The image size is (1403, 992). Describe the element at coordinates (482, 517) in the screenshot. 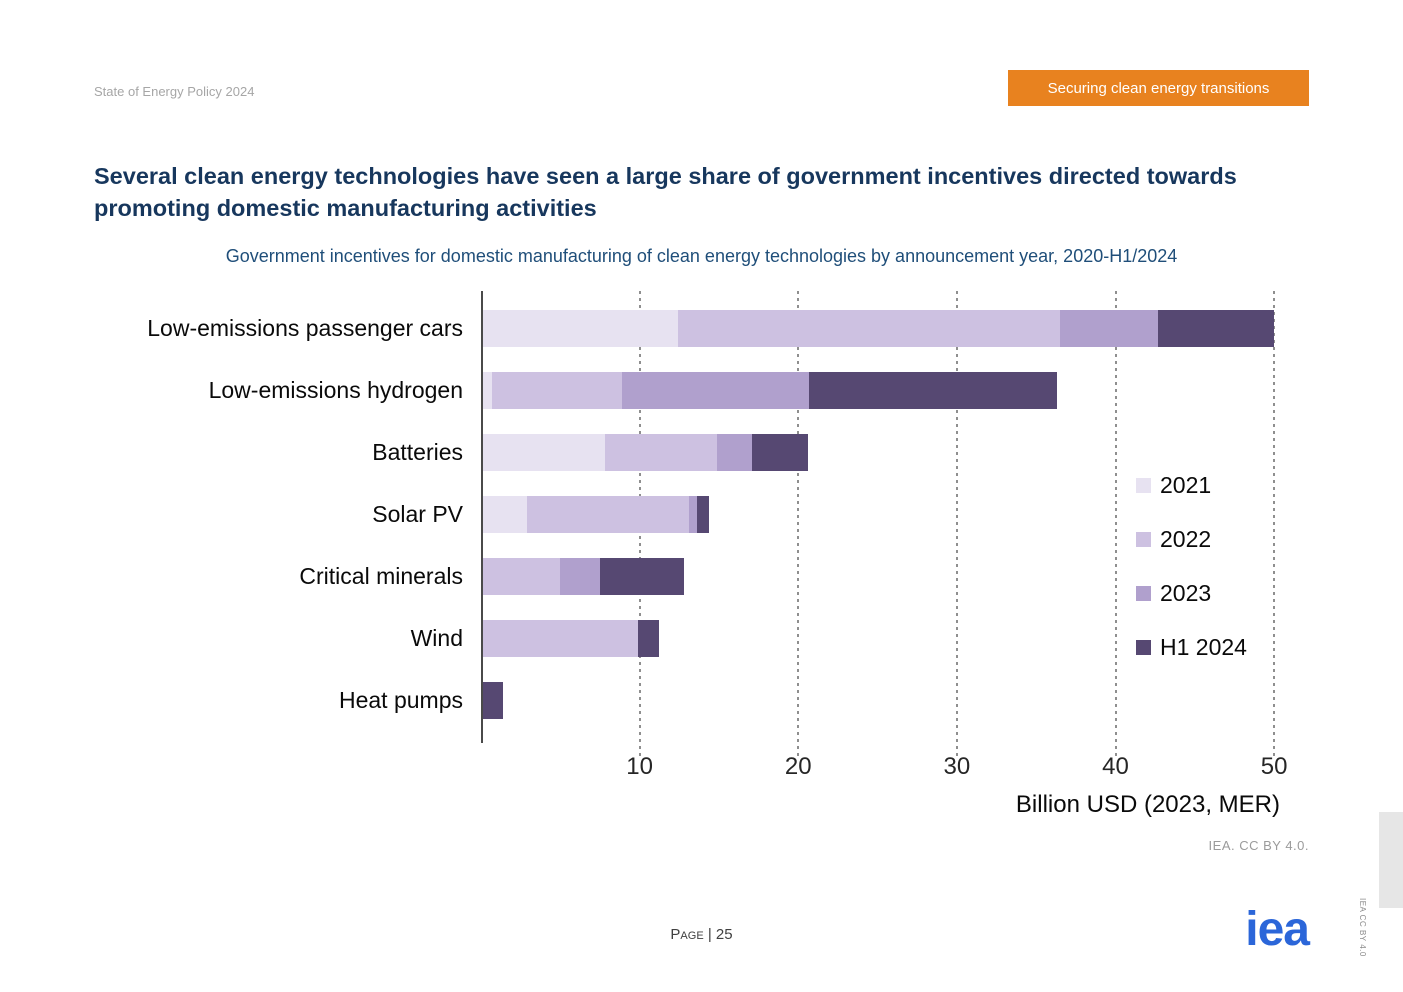

I see `y-axis-line` at that location.